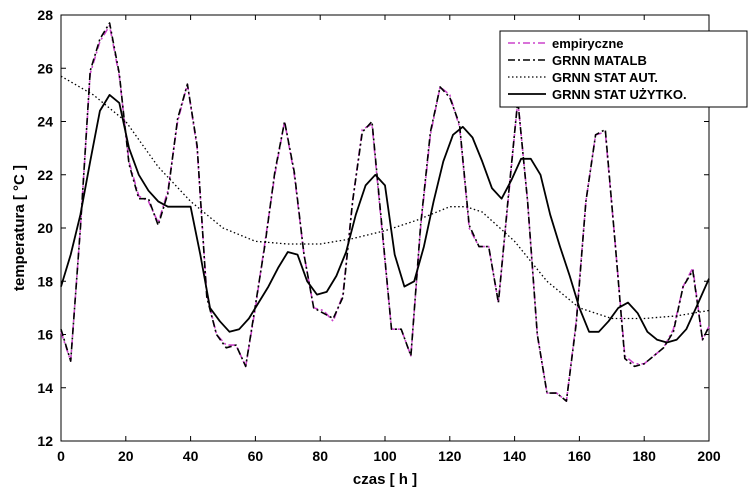 The image size is (749, 491). Describe the element at coordinates (45, 335) in the screenshot. I see `y-tick-label: 16` at that location.